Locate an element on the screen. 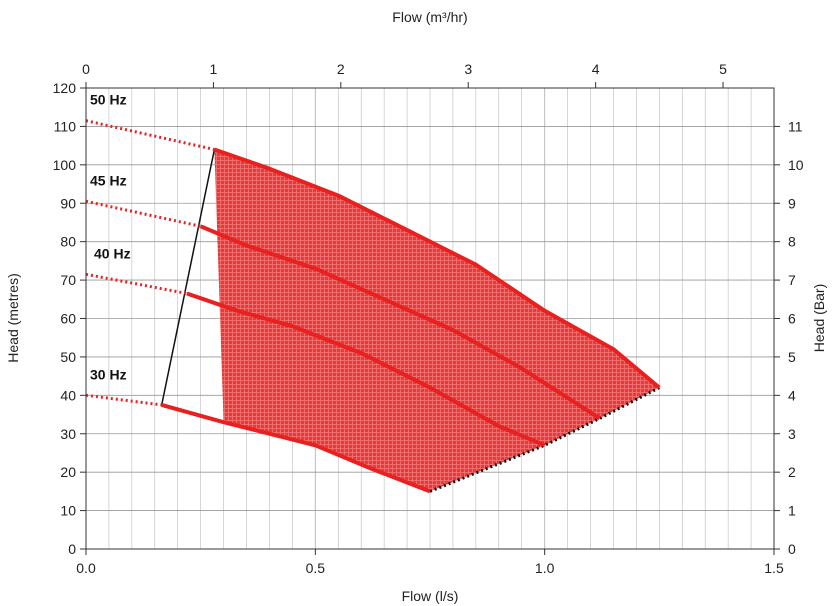 This screenshot has height=606, width=832. y2-tick-label: 5 is located at coordinates (792, 357).